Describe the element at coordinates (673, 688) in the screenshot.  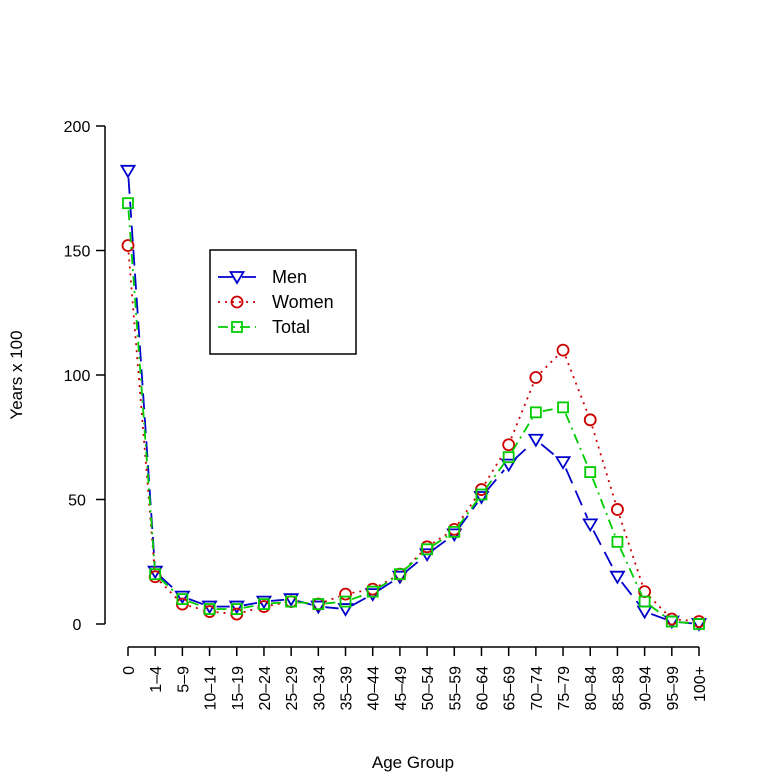
I see `x-tick-label: 95–99` at that location.